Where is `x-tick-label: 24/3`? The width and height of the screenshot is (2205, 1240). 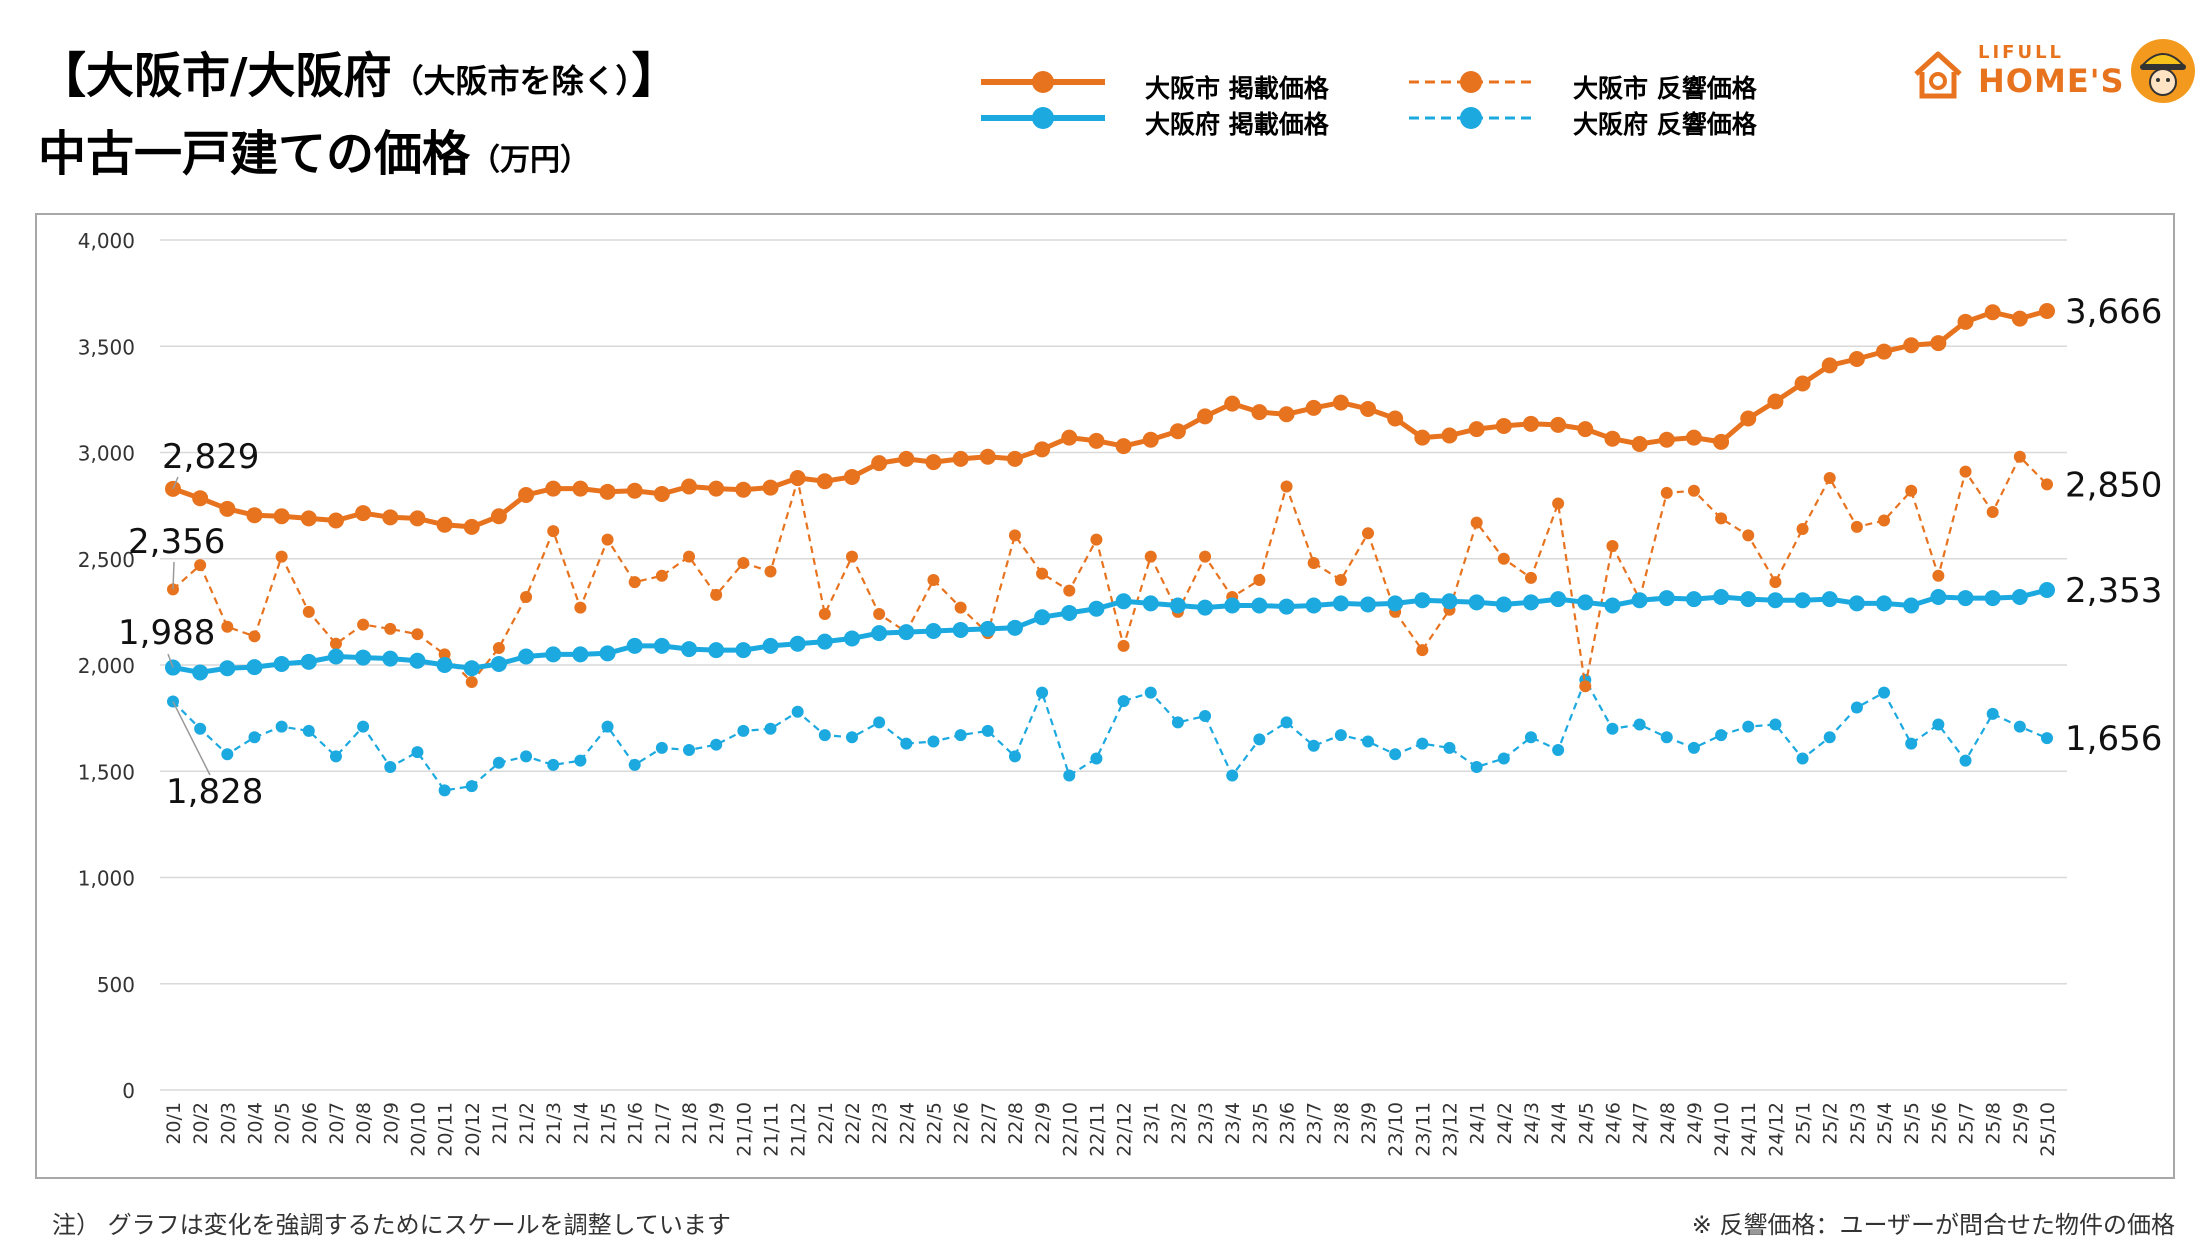
x-tick-label: 24/3 is located at coordinates (1532, 1123).